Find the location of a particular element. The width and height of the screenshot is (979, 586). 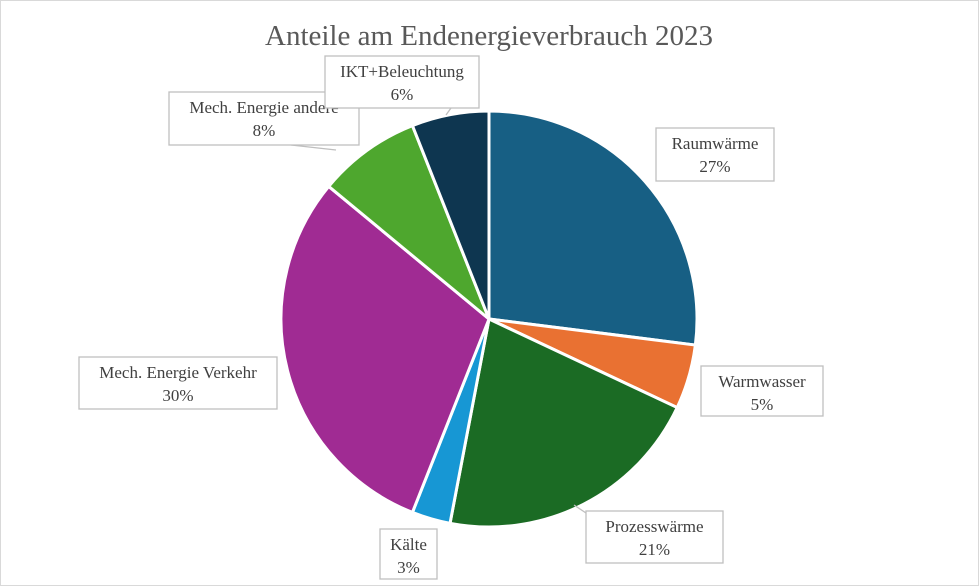

data-label-value-6: 8% is located at coordinates (264, 130).